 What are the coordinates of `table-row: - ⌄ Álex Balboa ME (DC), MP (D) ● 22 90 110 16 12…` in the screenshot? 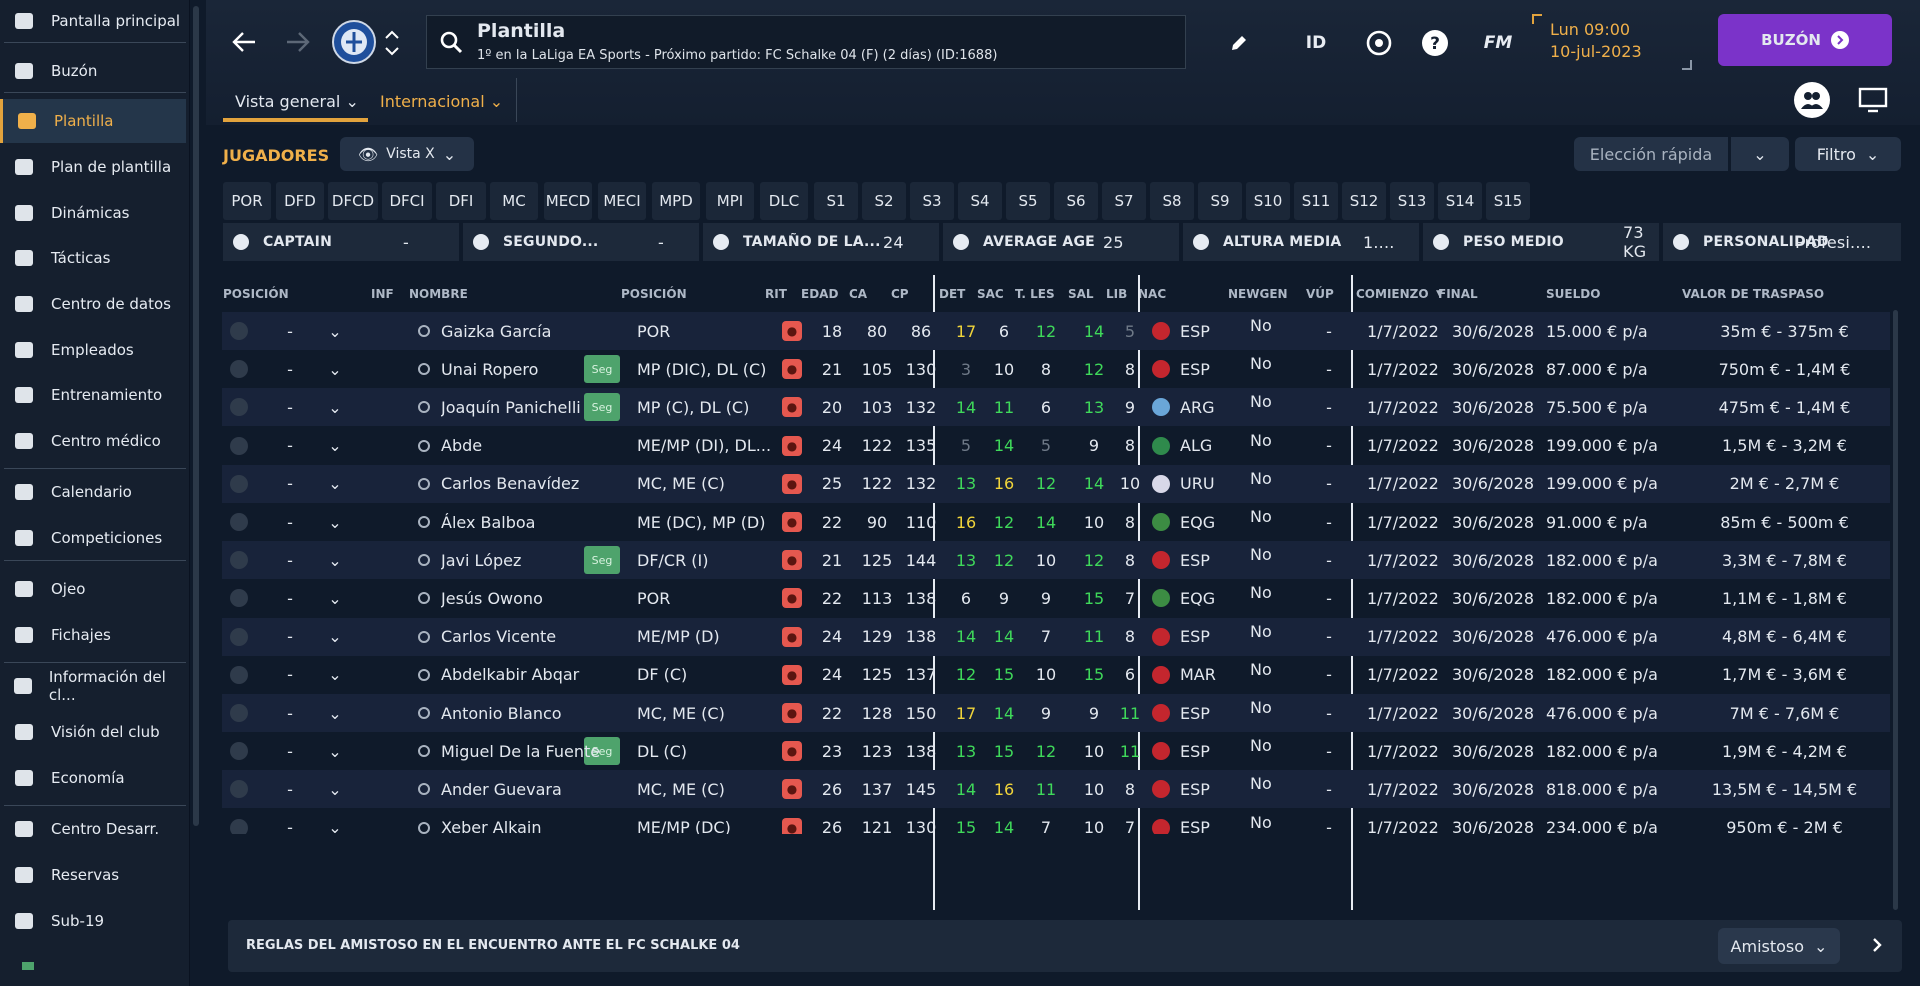 It's located at (1056, 522).